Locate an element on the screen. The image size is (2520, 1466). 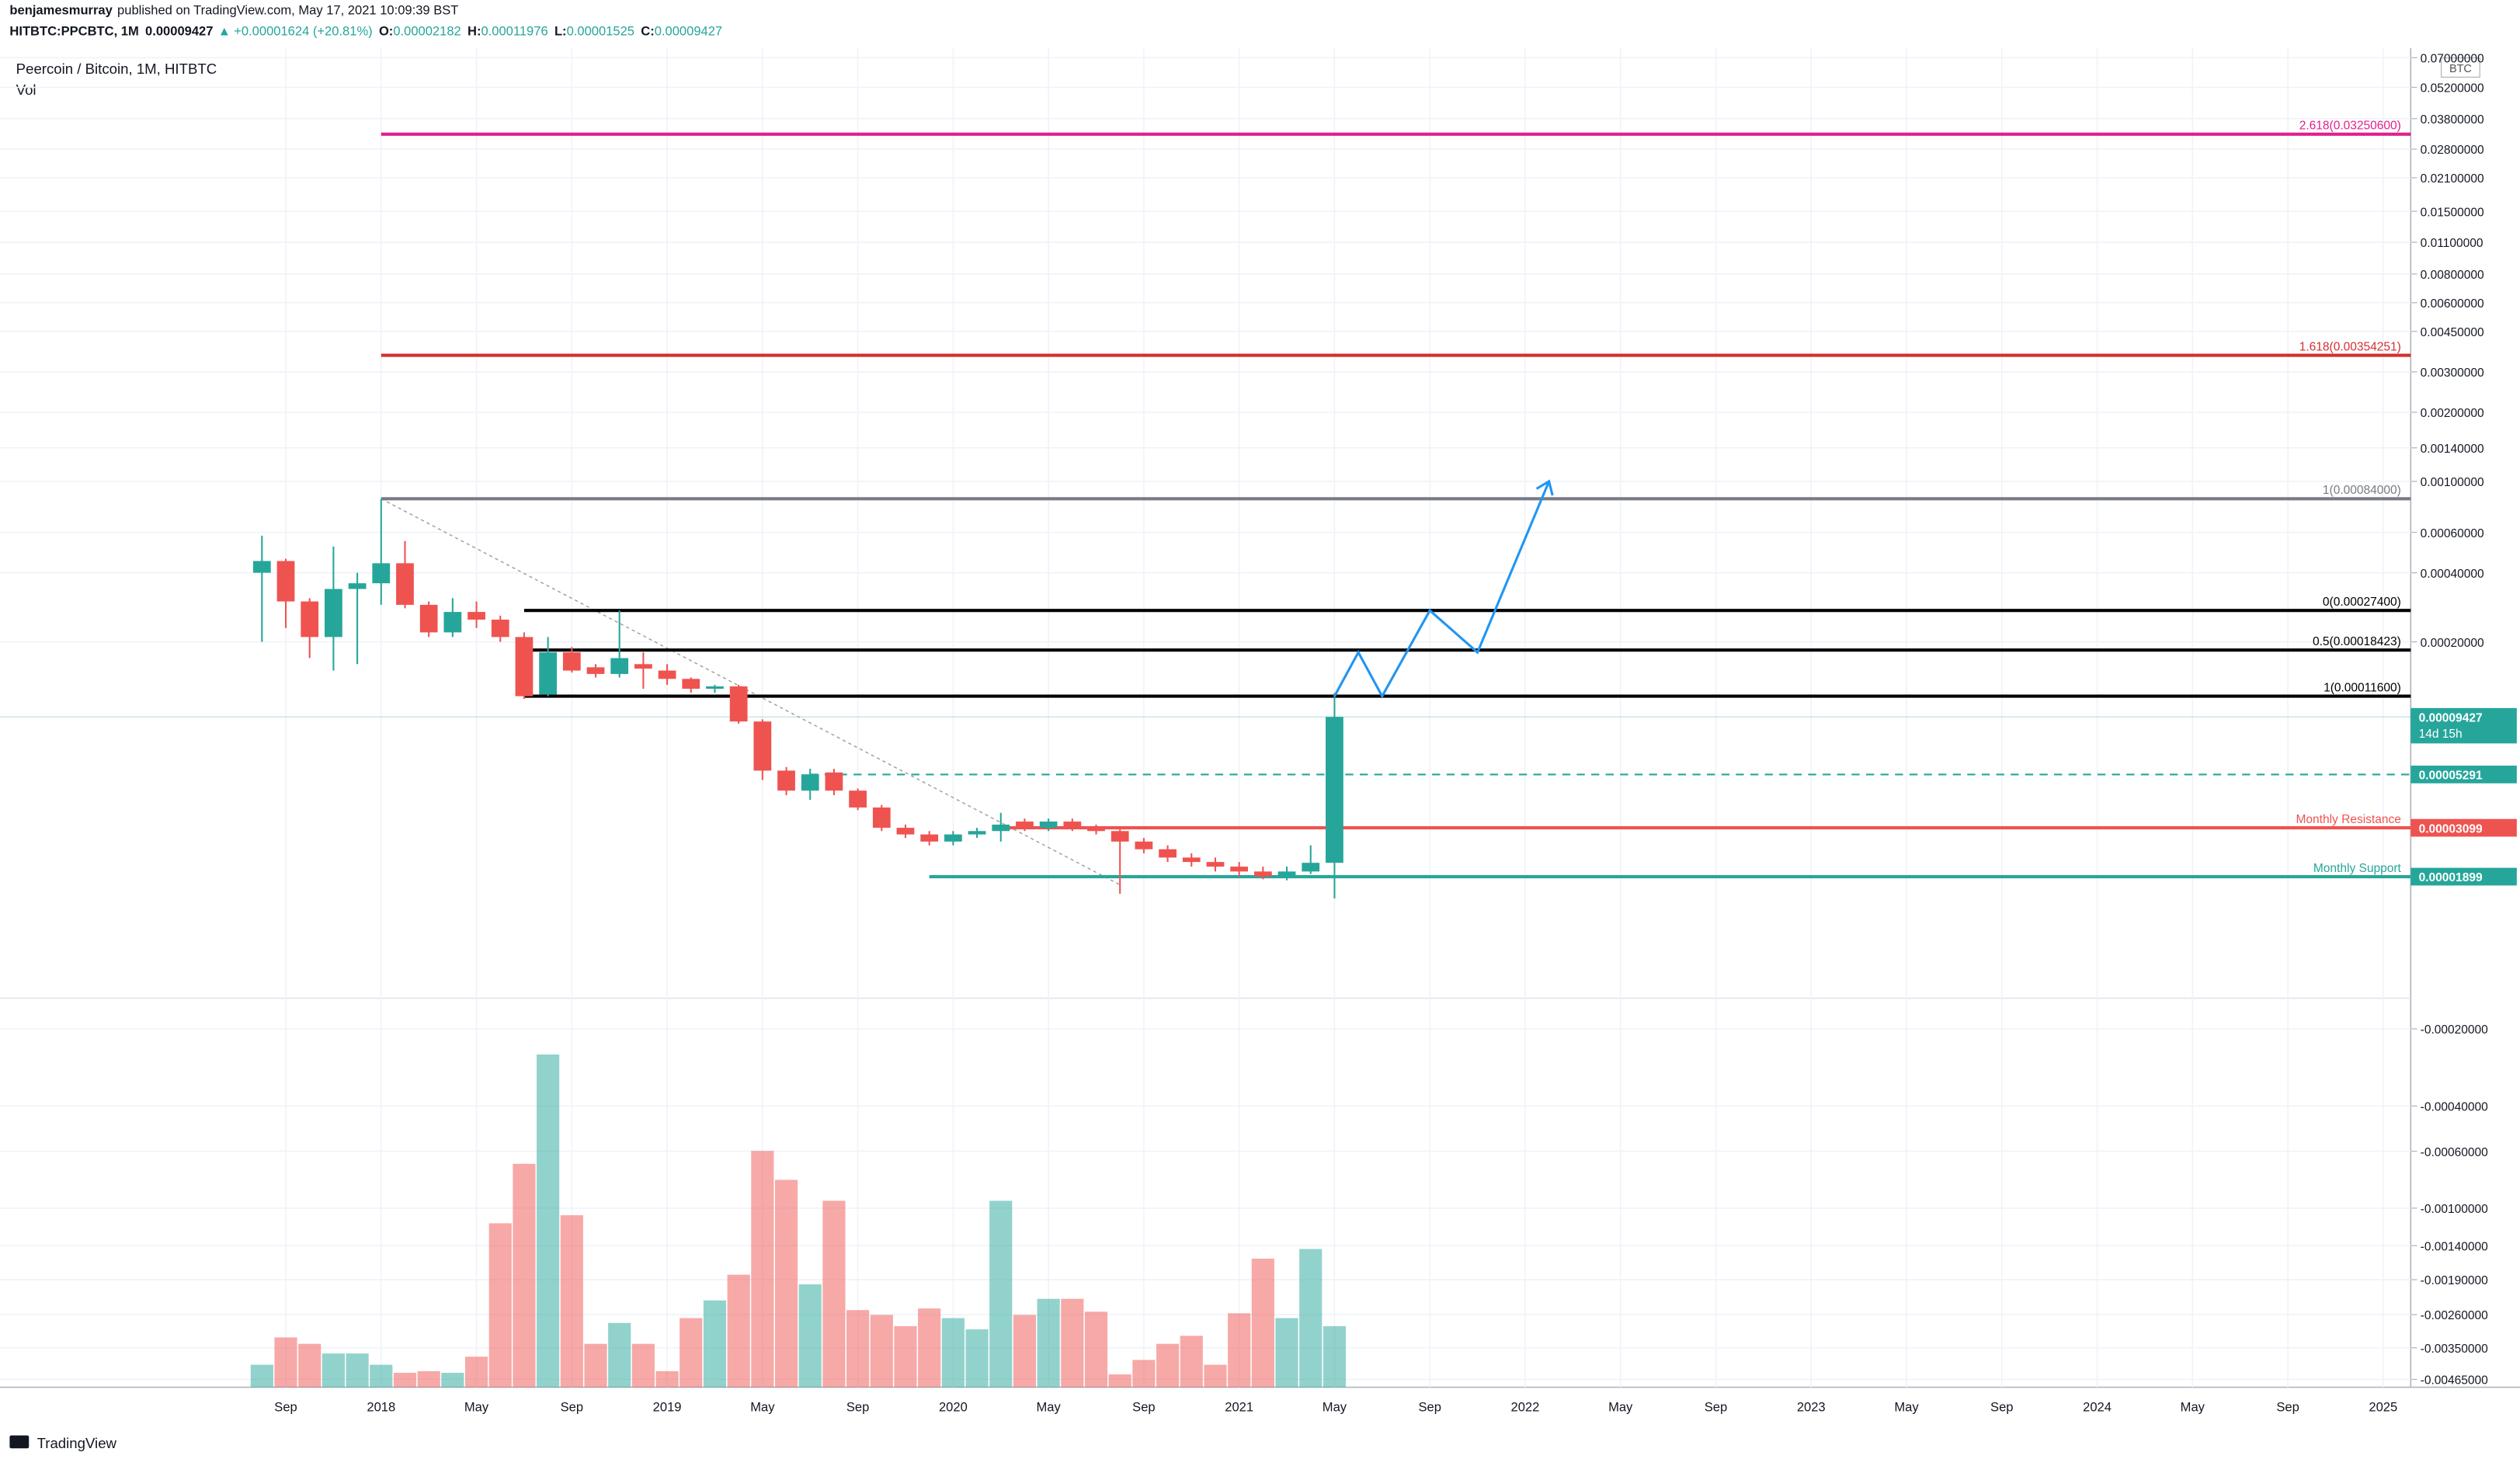
y2-tick-label: -0.00060000 is located at coordinates (2454, 1152).